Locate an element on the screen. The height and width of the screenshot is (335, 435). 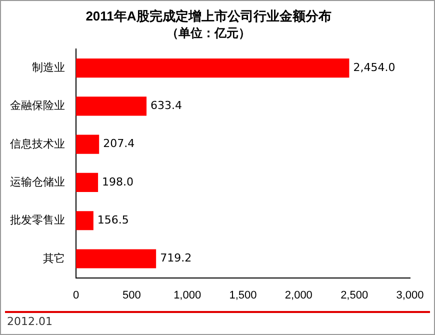
chart-title: 2011年A股完成定增上市公司行业金额分布 is located at coordinates (209, 16).